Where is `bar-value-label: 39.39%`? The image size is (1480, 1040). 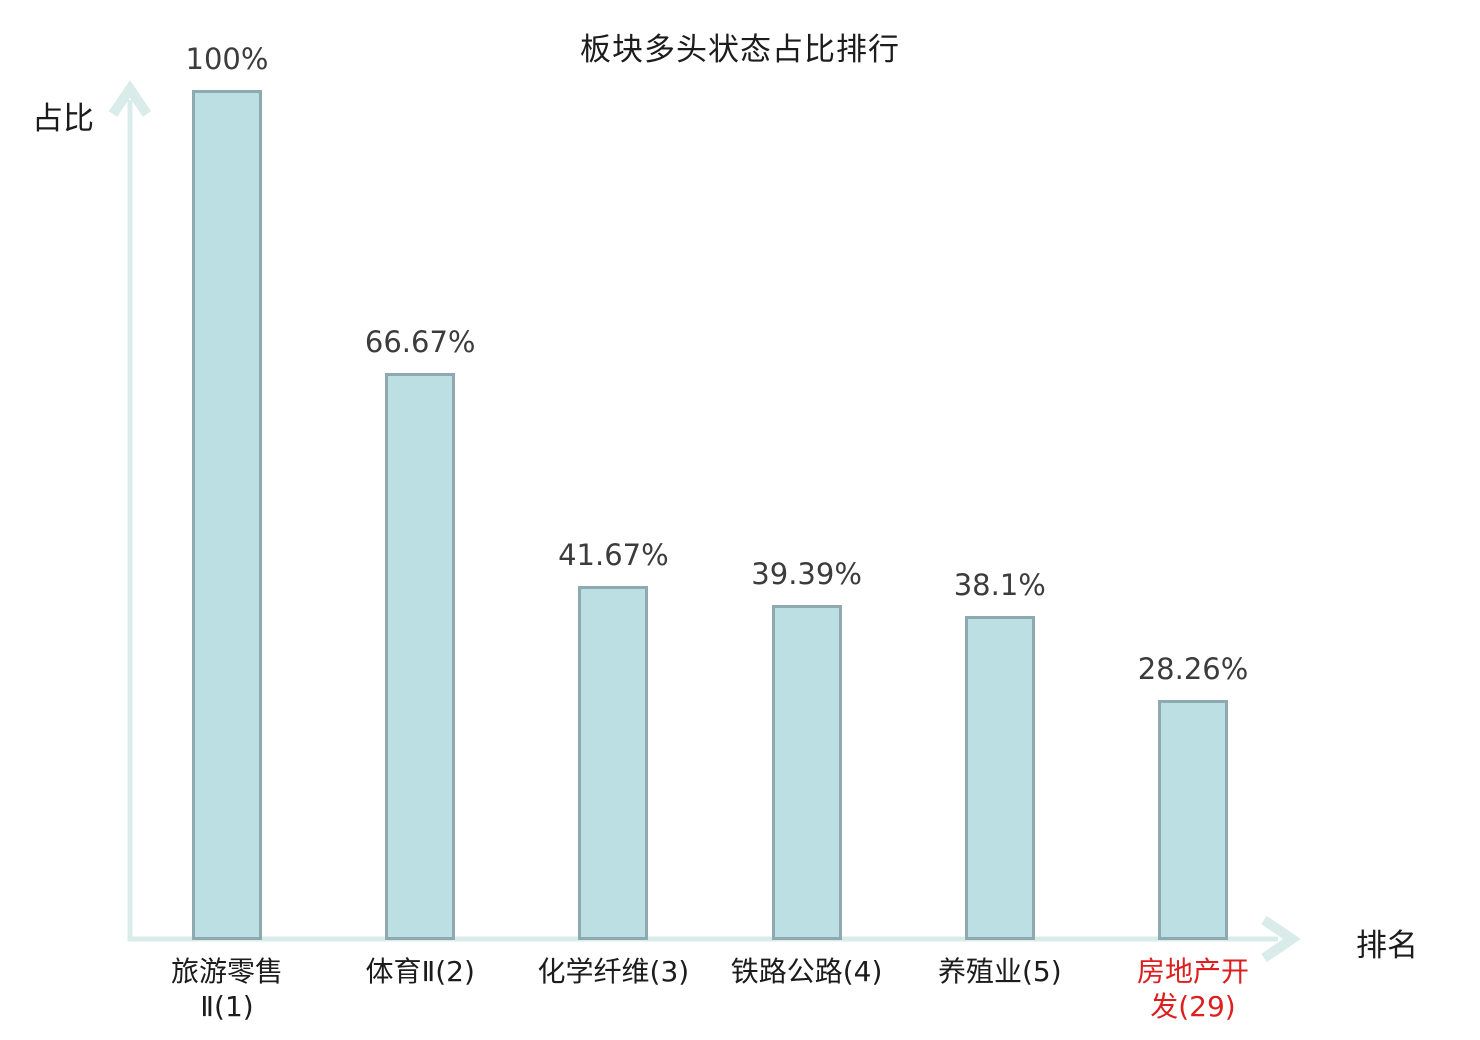
bar-value-label: 39.39% is located at coordinates (806, 574).